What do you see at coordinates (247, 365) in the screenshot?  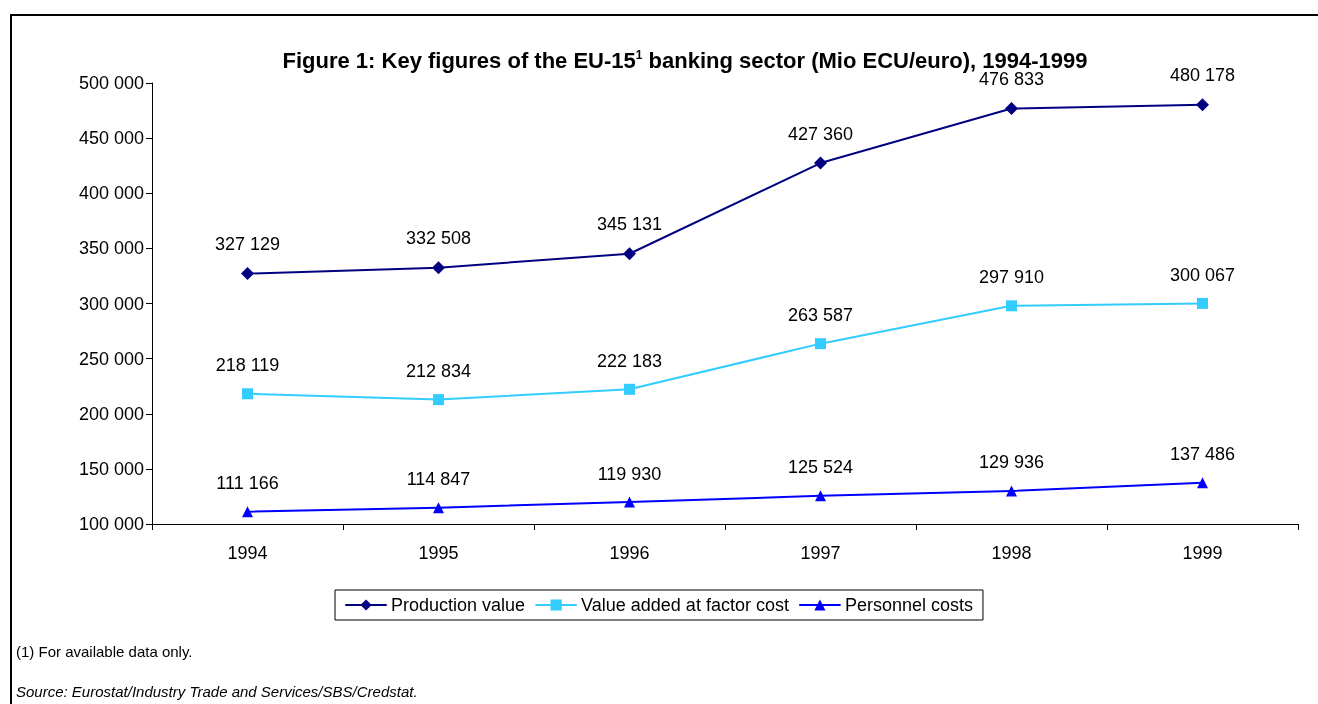 I see `data-label: 218 119` at bounding box center [247, 365].